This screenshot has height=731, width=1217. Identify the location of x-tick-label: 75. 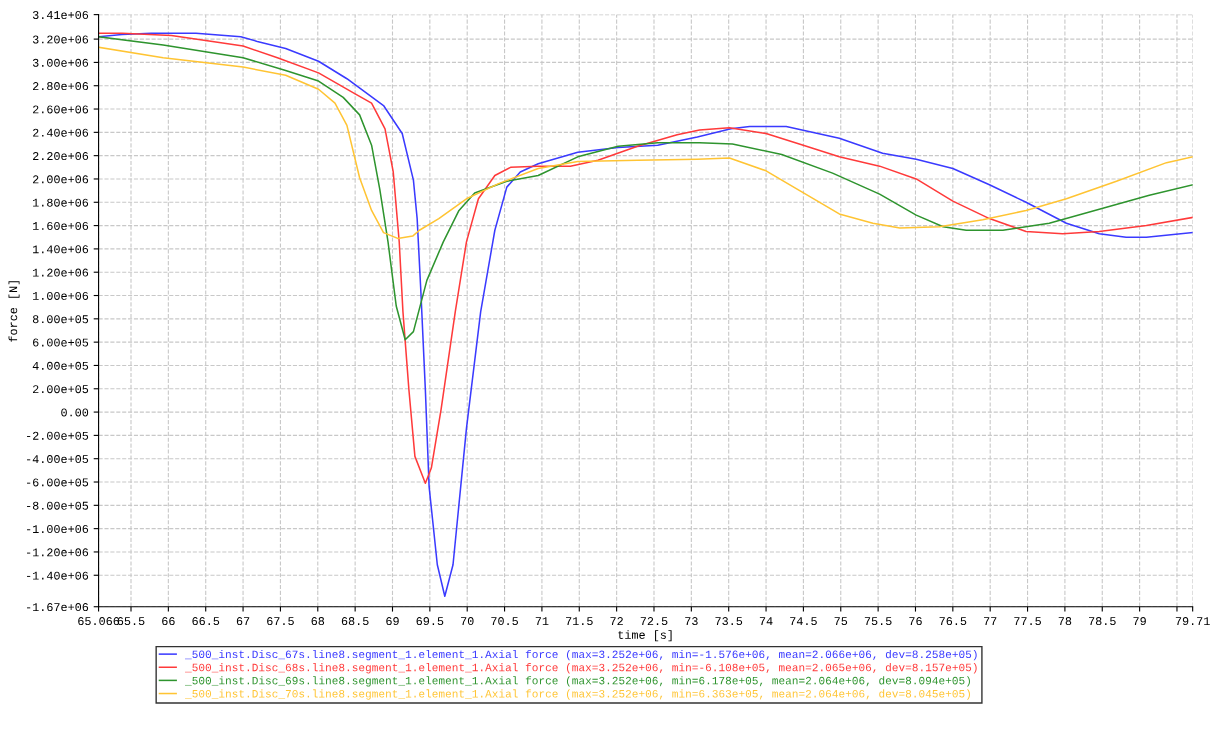
(841, 621).